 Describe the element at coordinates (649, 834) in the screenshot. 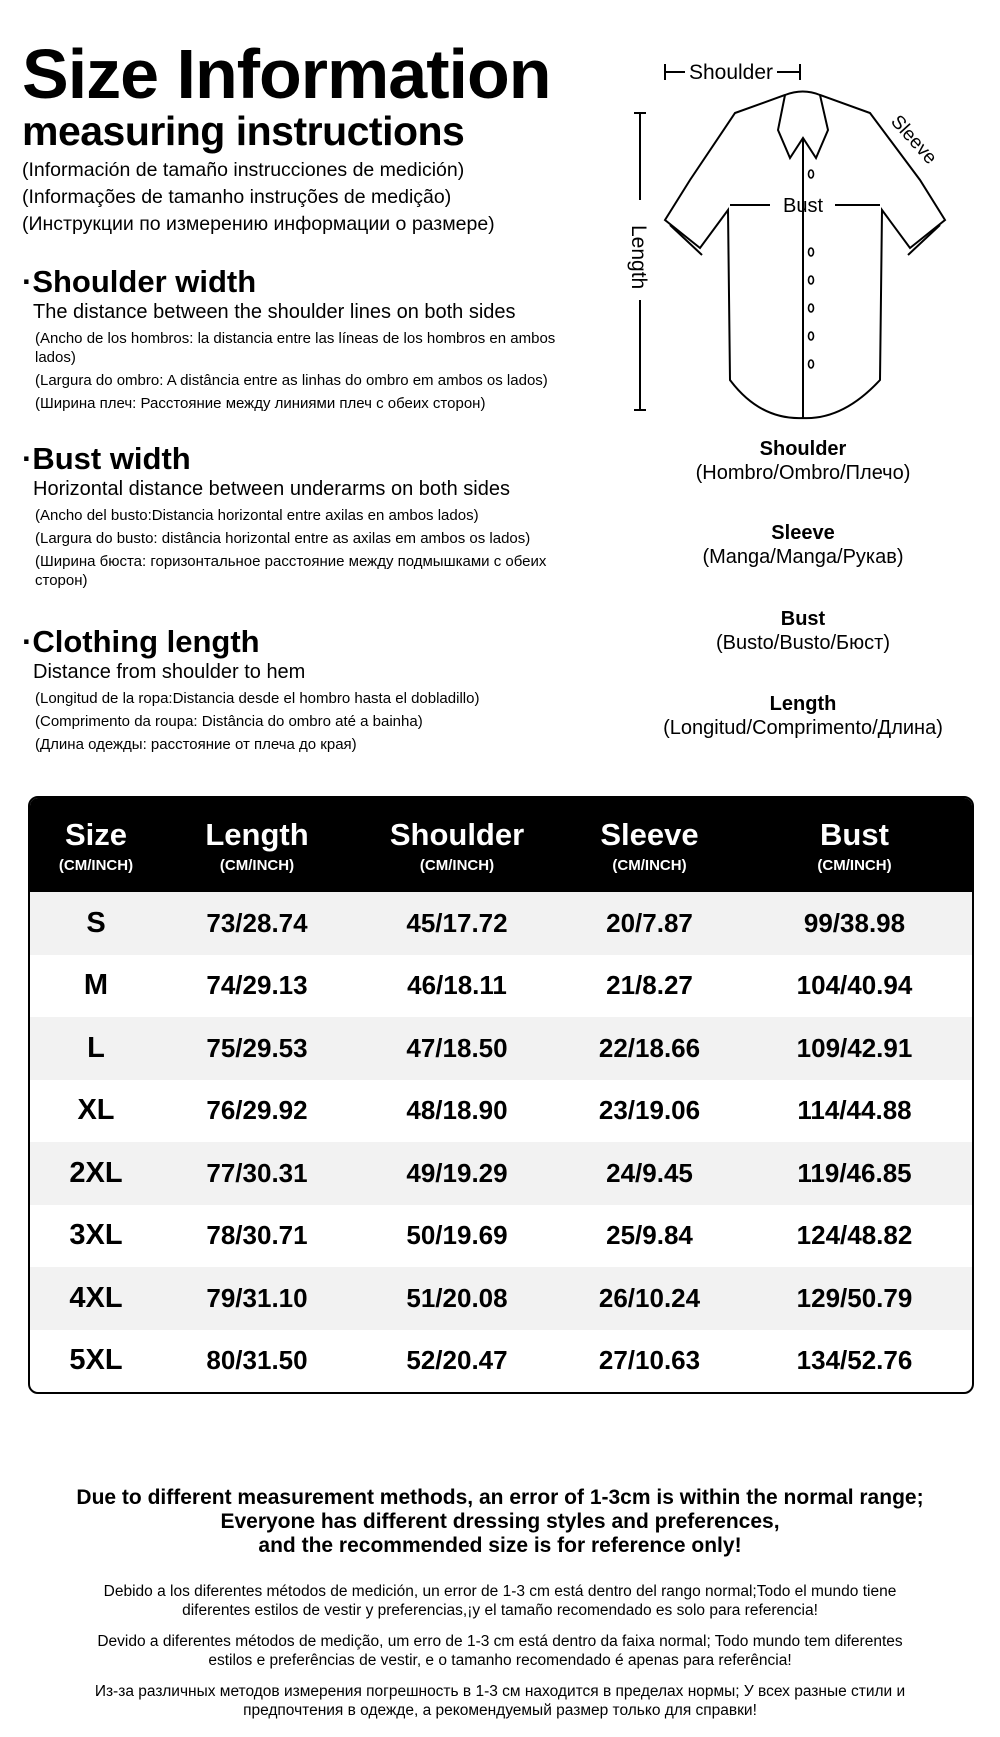

I see `column-title: Sleeve` at that location.